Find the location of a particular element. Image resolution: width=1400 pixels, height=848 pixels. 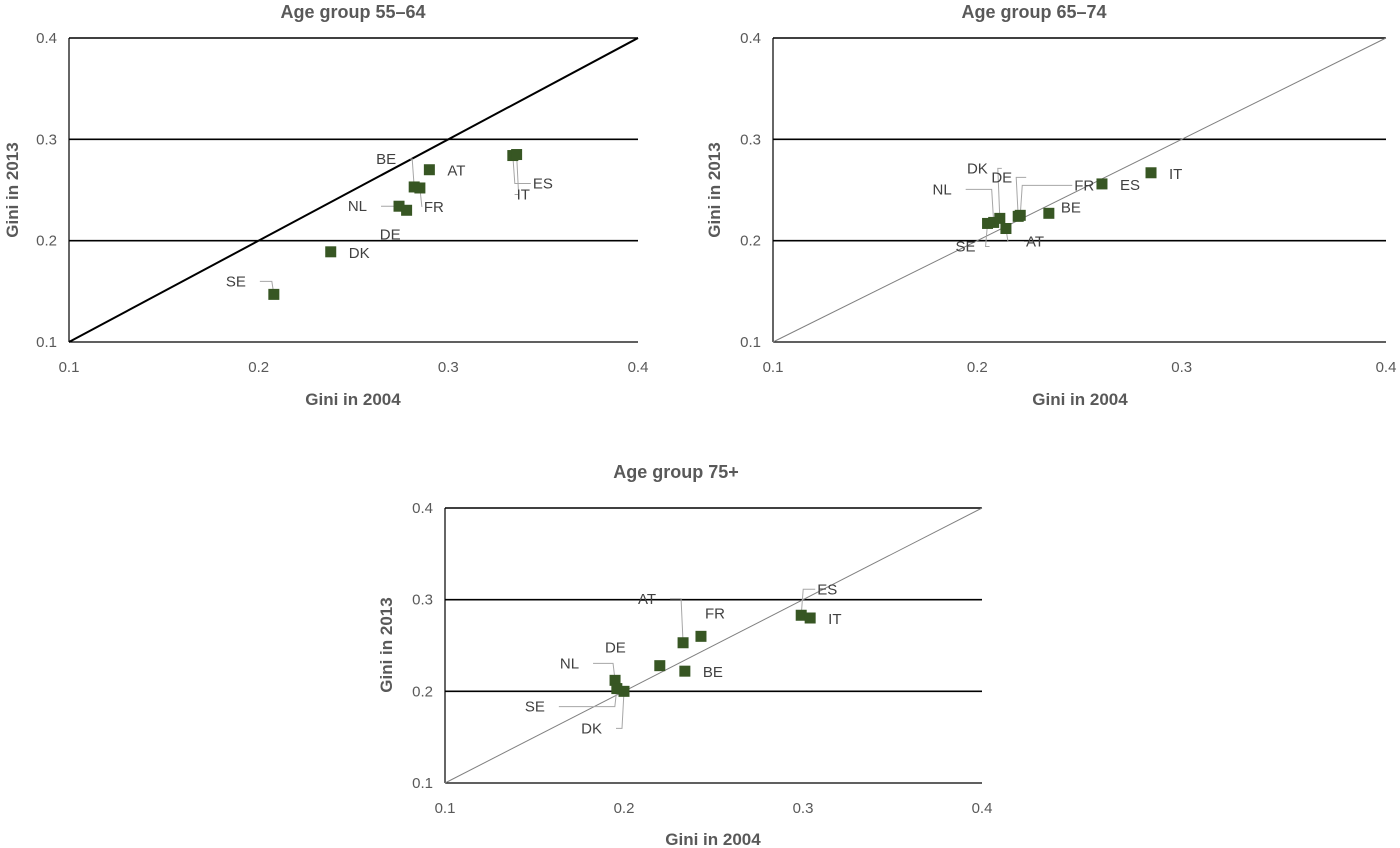

leader-line-es is located at coordinates (808, 602).